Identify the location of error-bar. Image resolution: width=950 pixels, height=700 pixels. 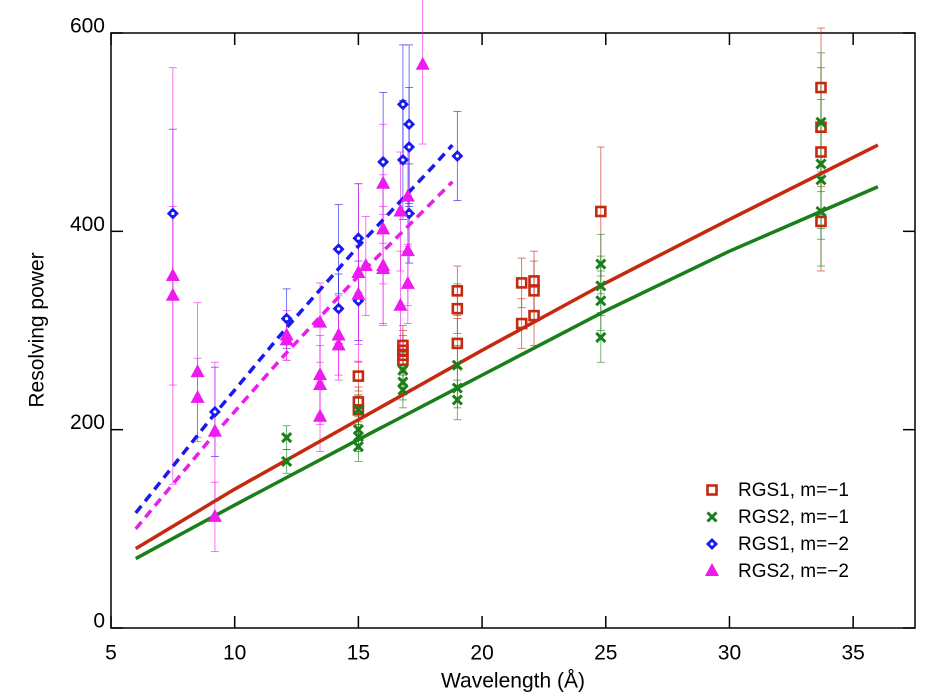
(521, 323).